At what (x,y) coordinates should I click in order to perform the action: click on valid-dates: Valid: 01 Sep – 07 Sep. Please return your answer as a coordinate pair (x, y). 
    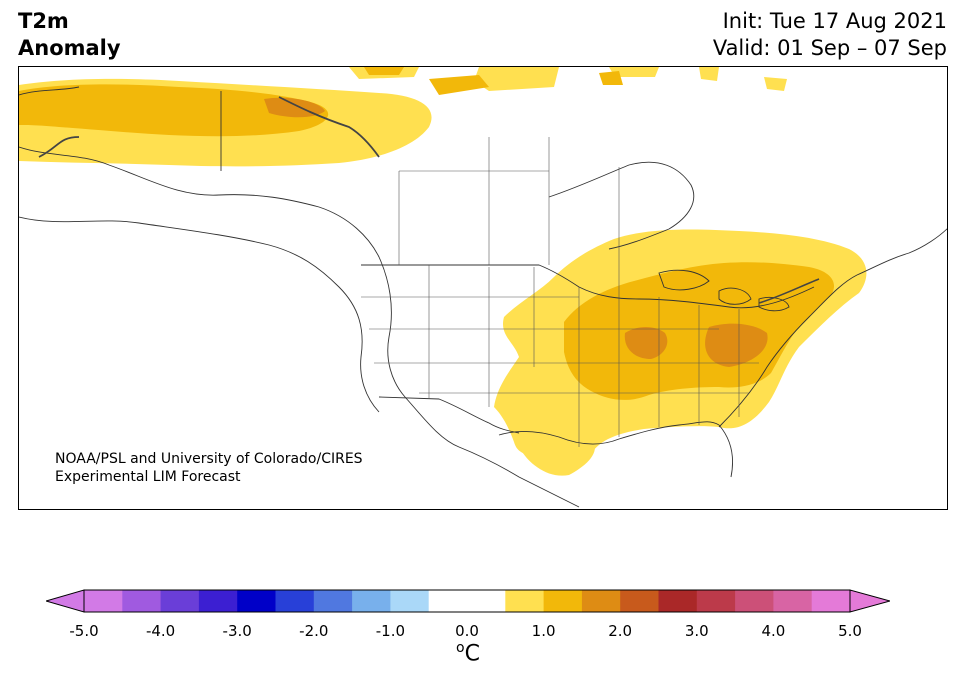
    Looking at the image, I should click on (829, 48).